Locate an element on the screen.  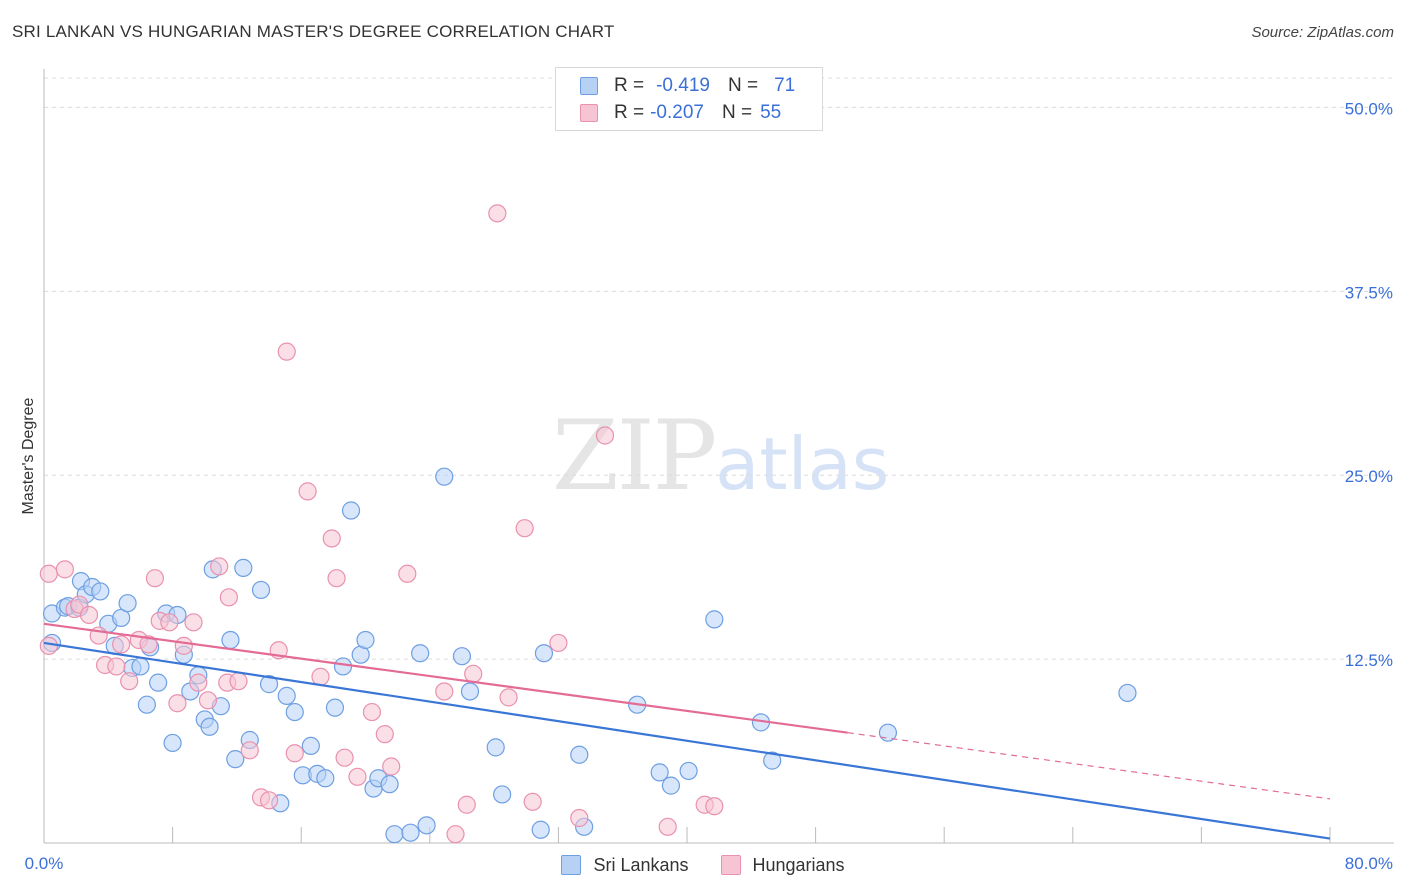
r-value: -0.207 is located at coordinates (677, 112).